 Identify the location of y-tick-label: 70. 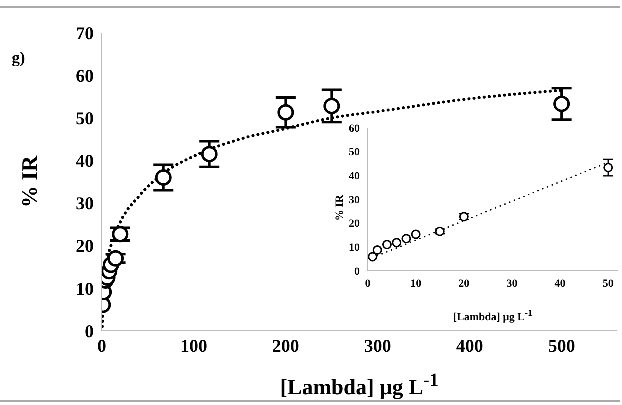
(85, 33).